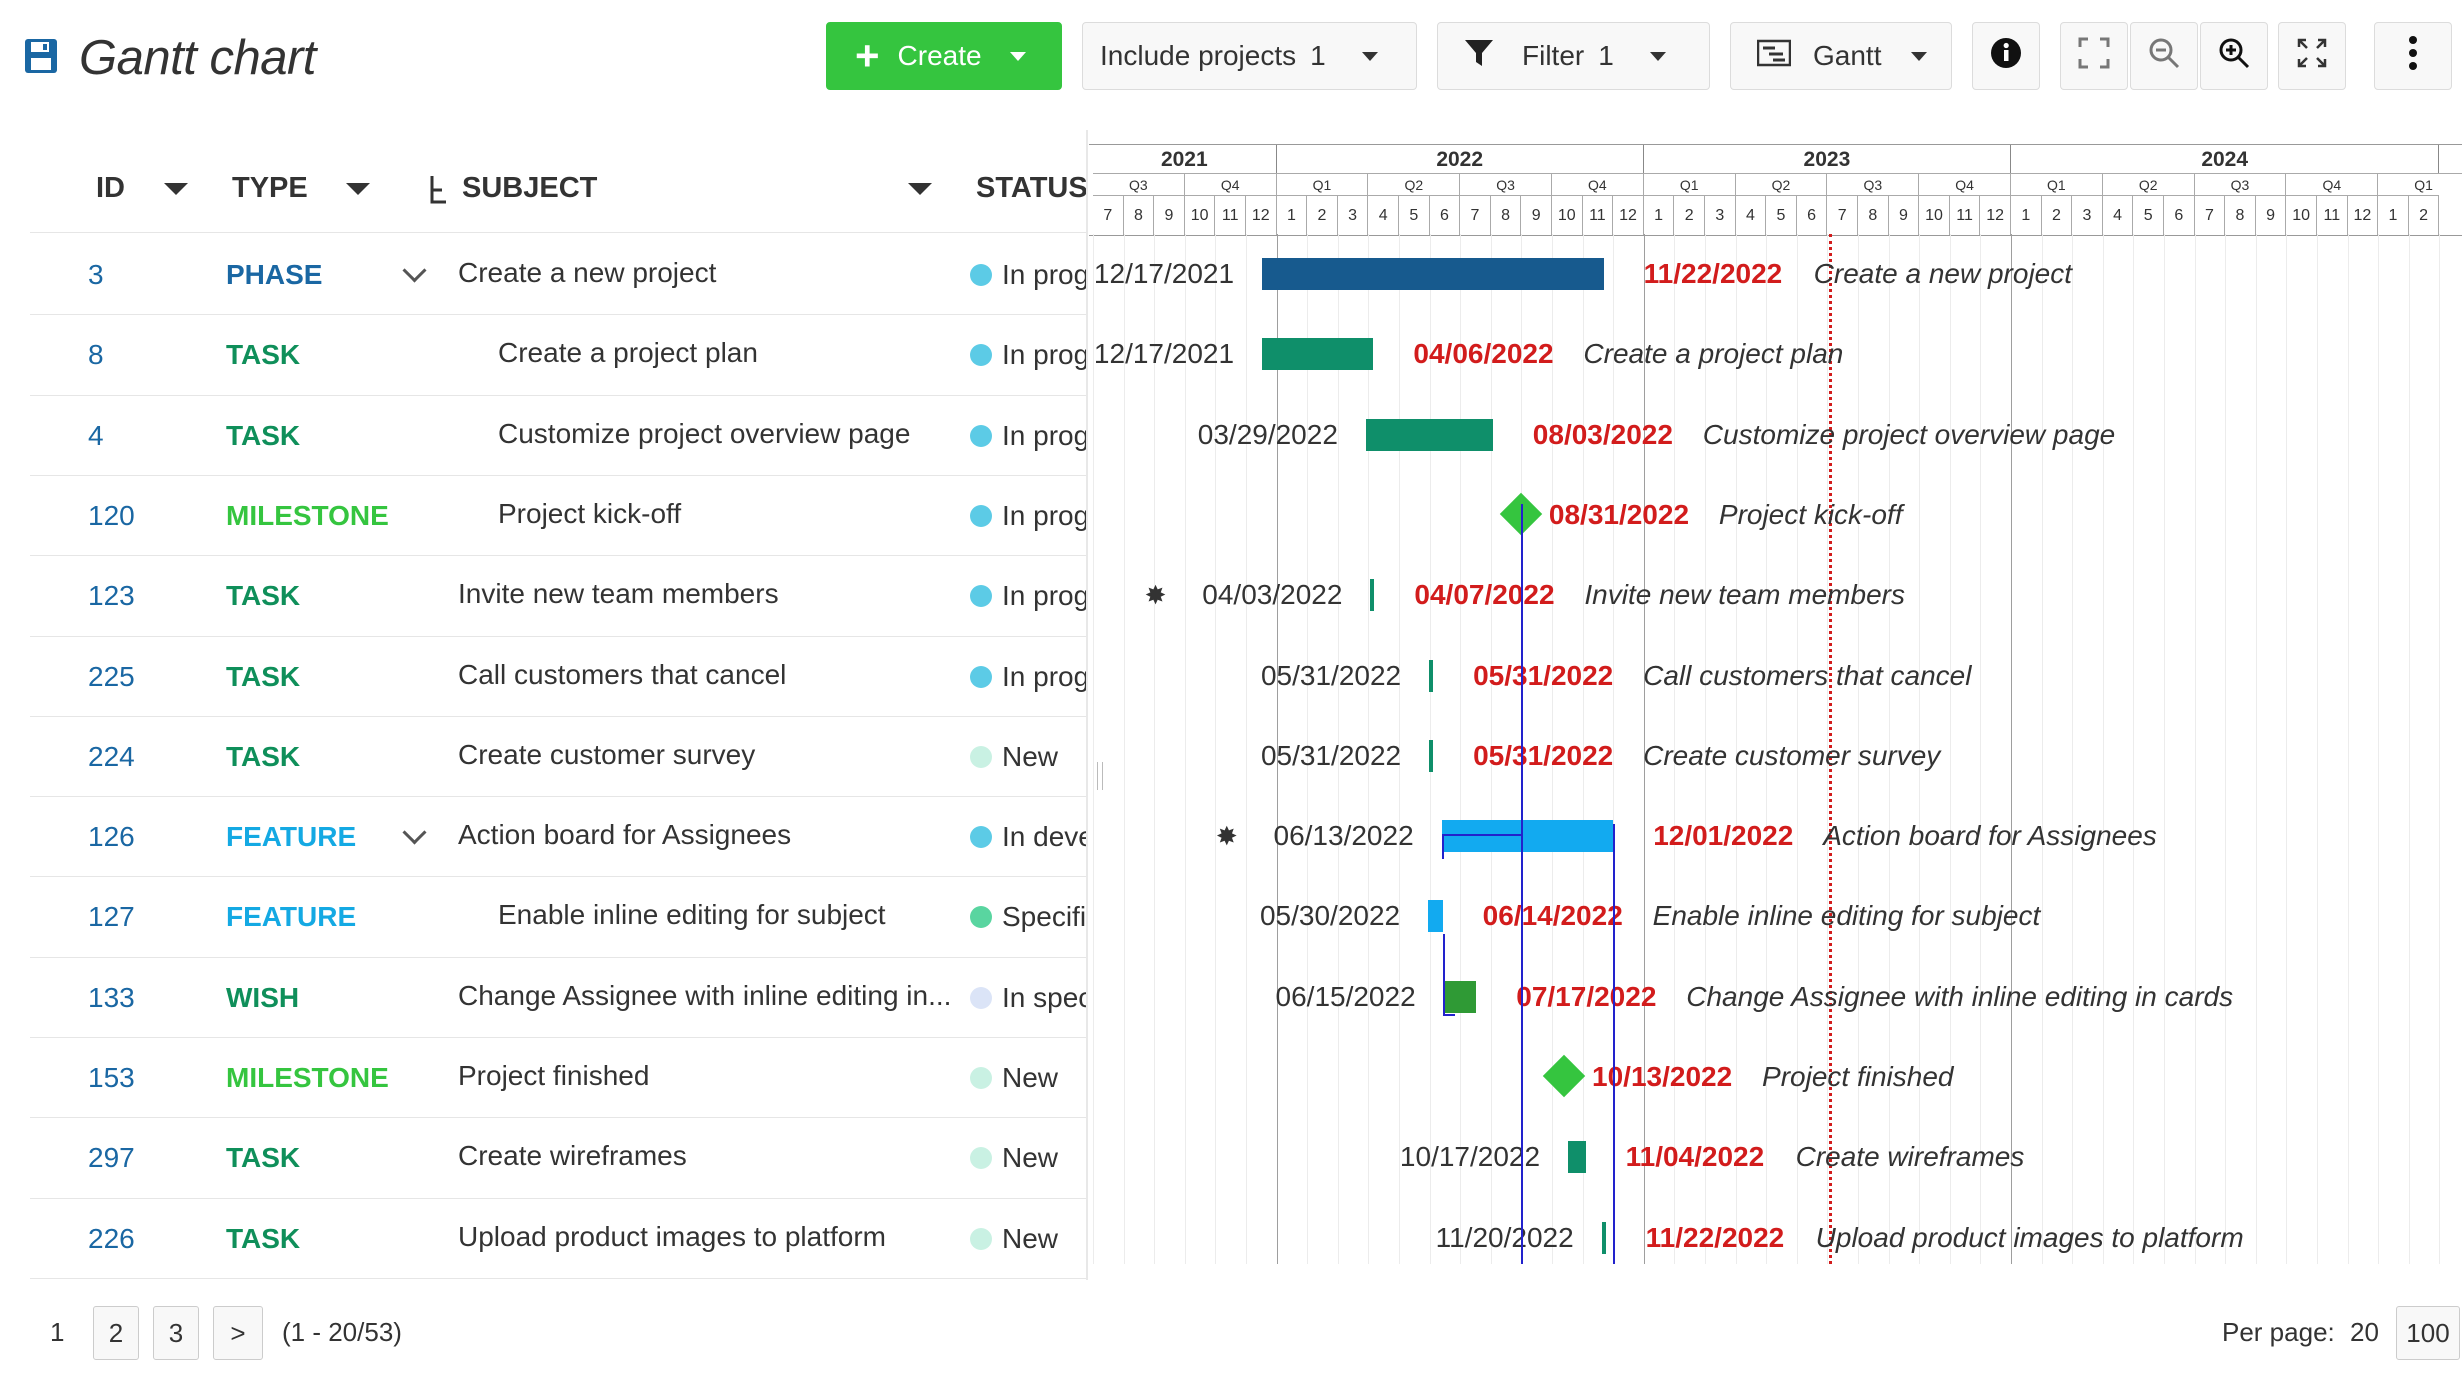 Image resolution: width=2462 pixels, height=1376 pixels. I want to click on row-id: 8, so click(96, 355).